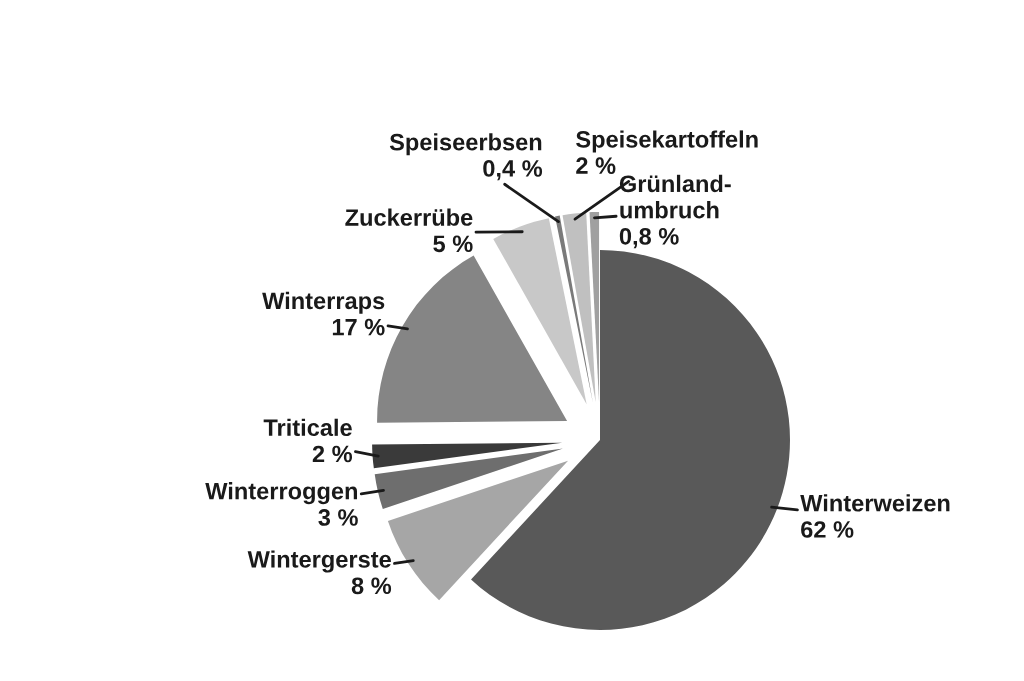 This screenshot has height=681, width=1024. Describe the element at coordinates (649, 238) in the screenshot. I see `data-label: 0,8 %` at that location.